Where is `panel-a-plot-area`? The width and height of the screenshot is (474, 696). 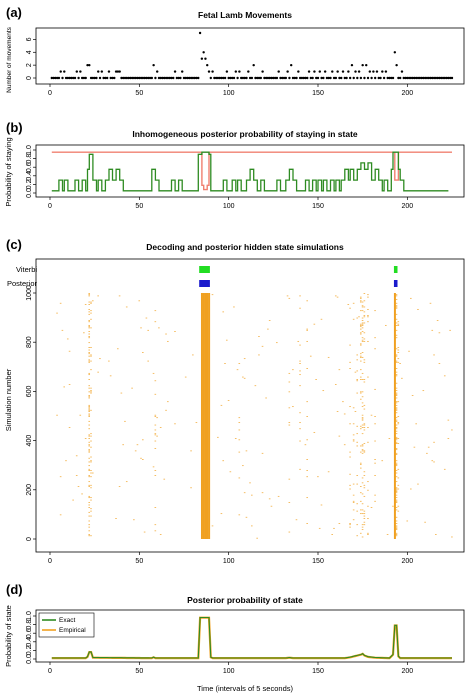 panel-a-plot-area is located at coordinates (252, 55).